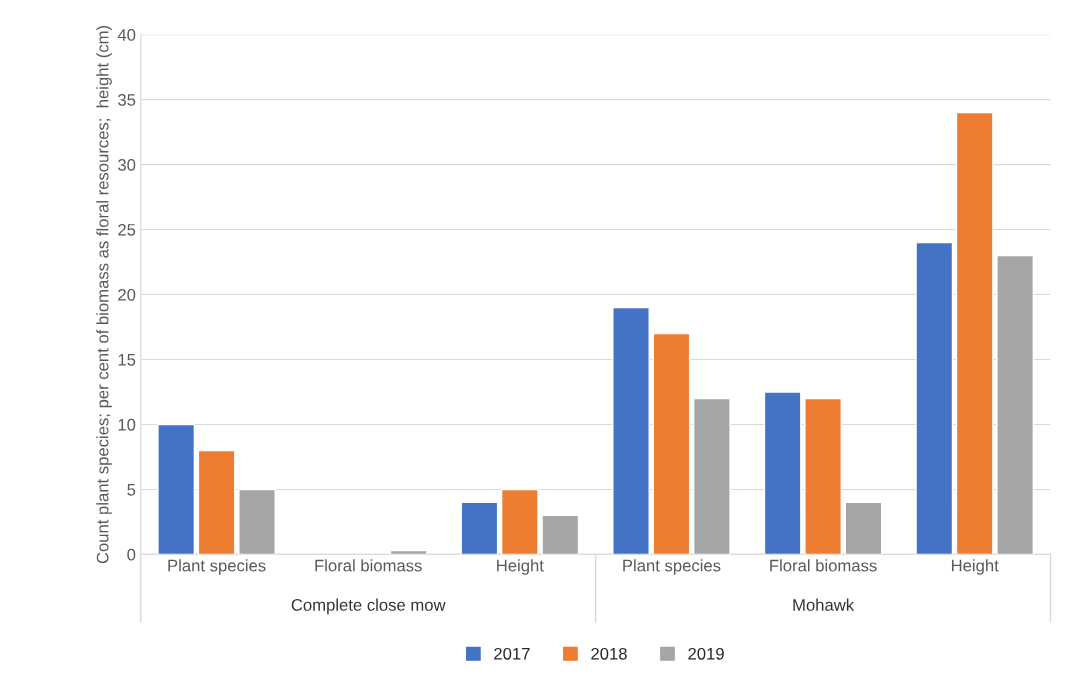 The image size is (1083, 693). I want to click on y-tick-label: 40, so click(126, 35).